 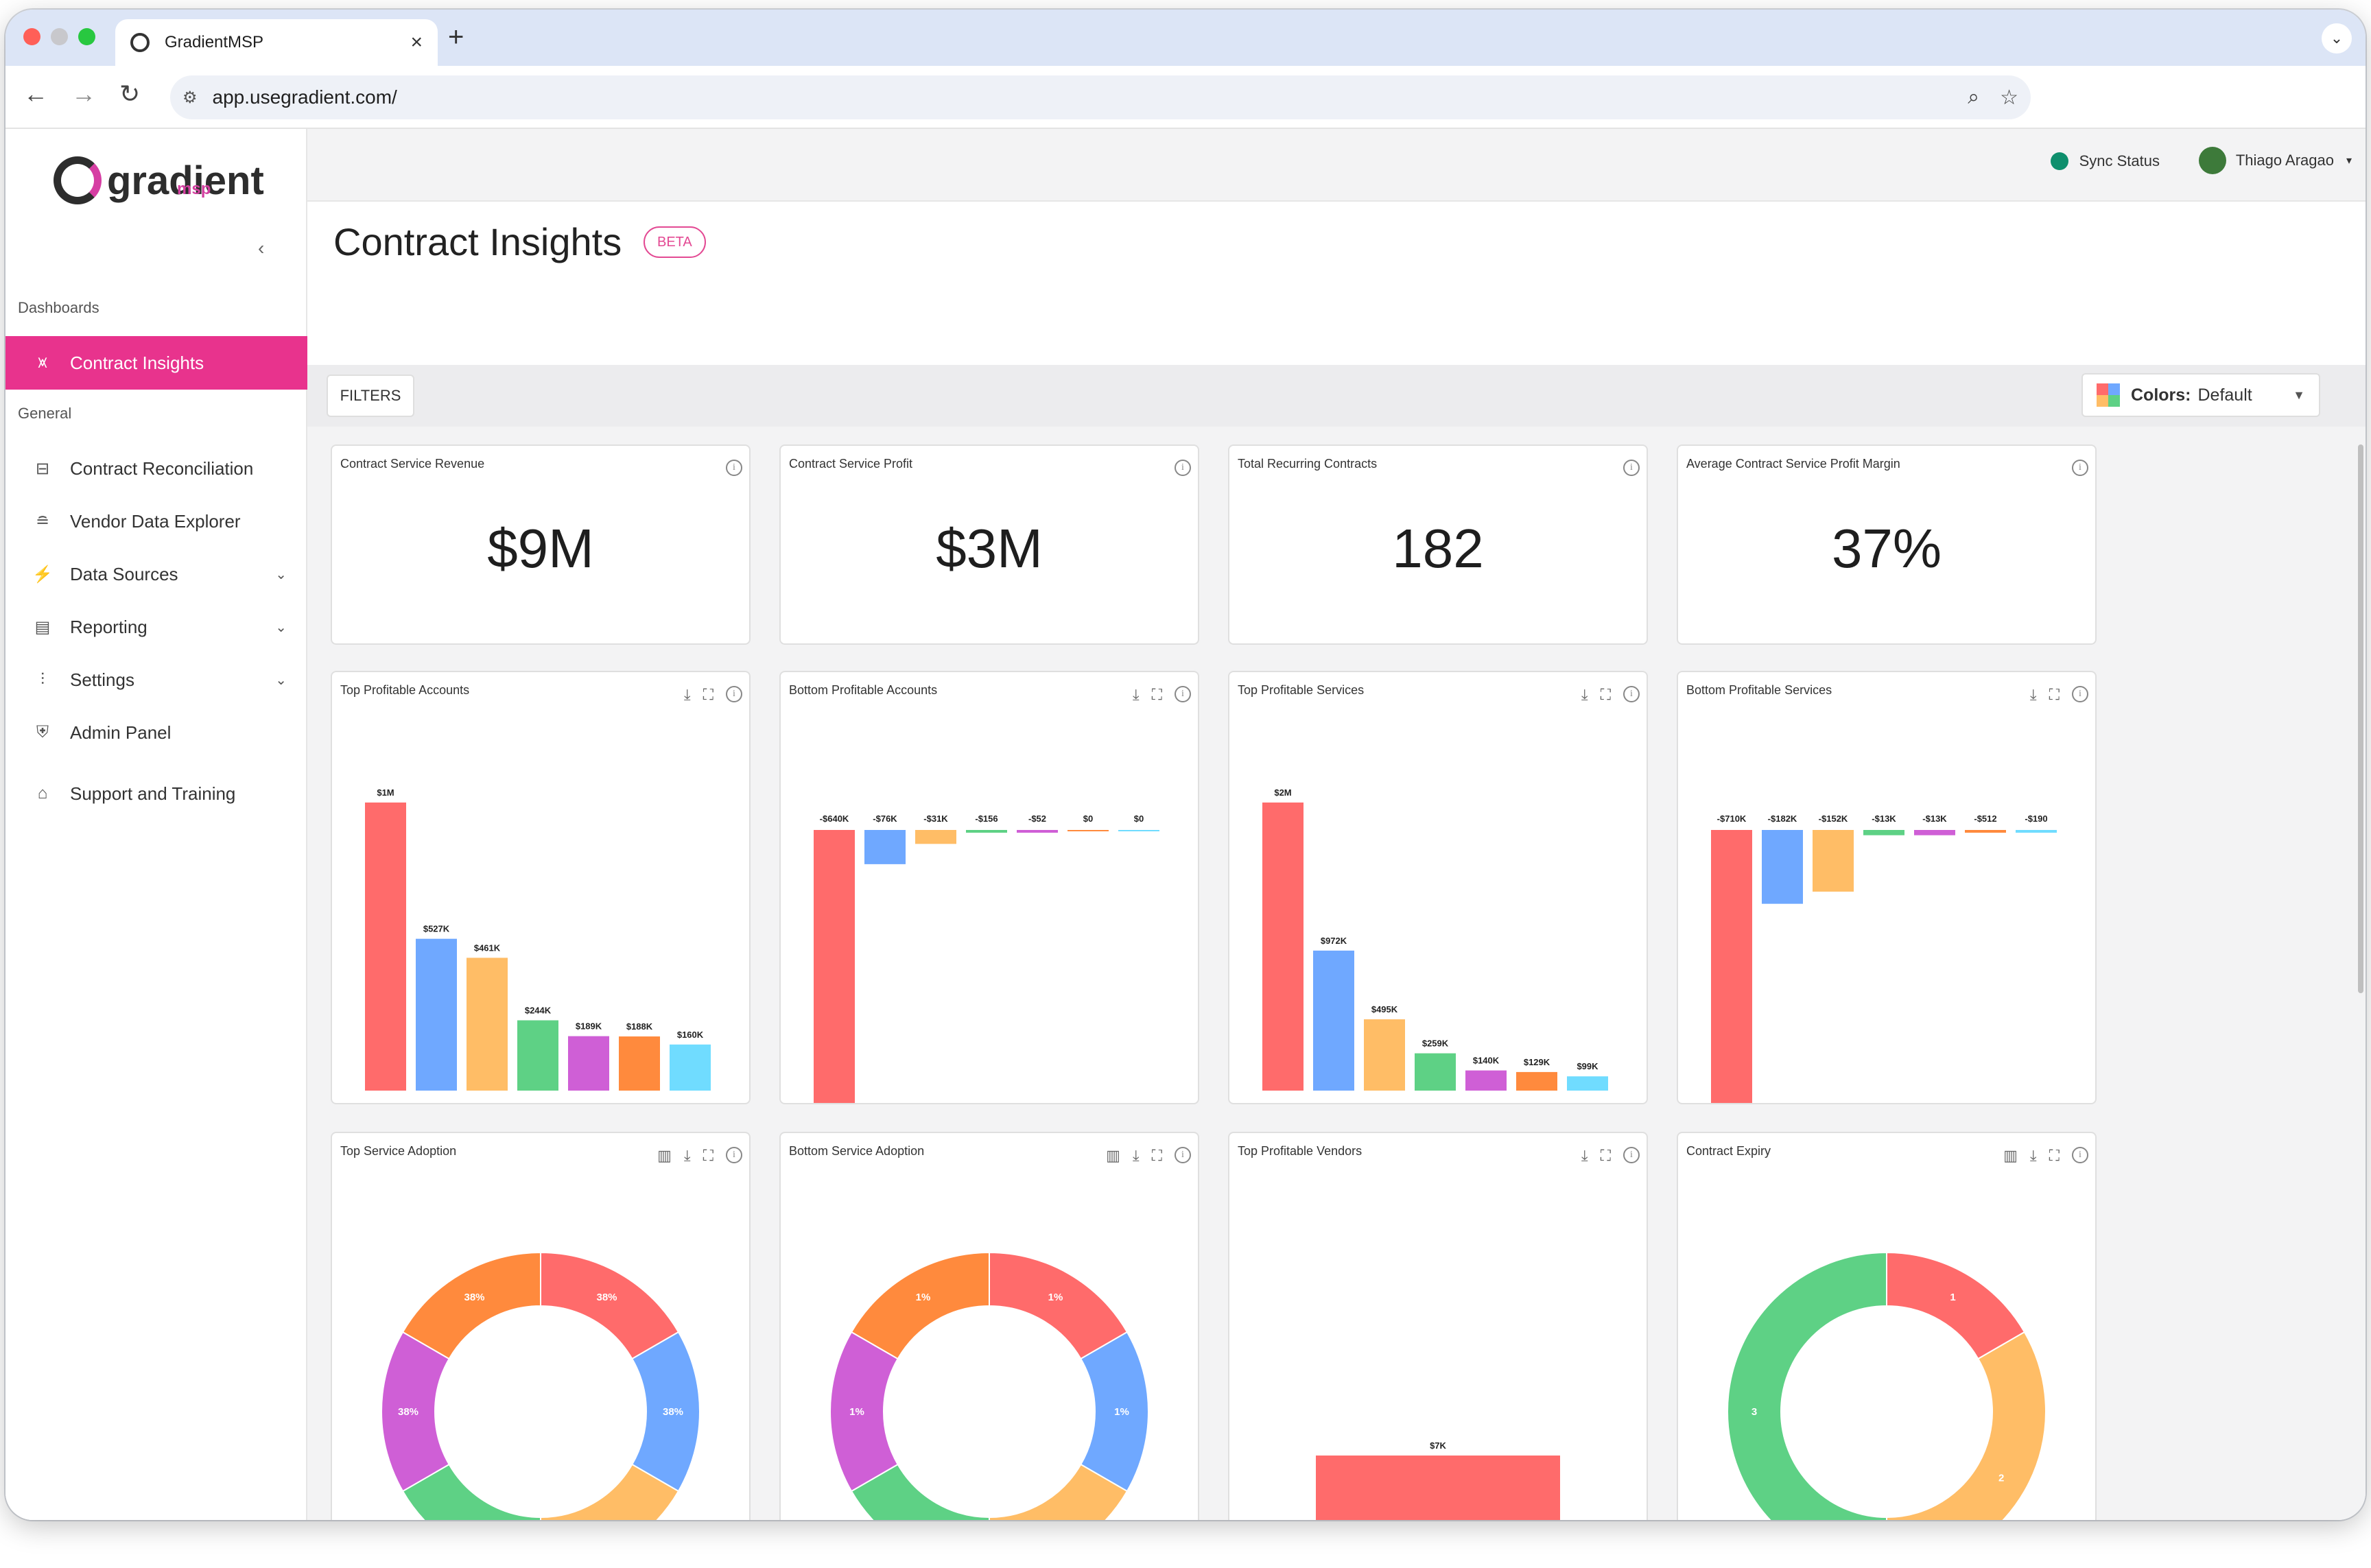 I want to click on pie-data-label: 38%, so click(x=673, y=1412).